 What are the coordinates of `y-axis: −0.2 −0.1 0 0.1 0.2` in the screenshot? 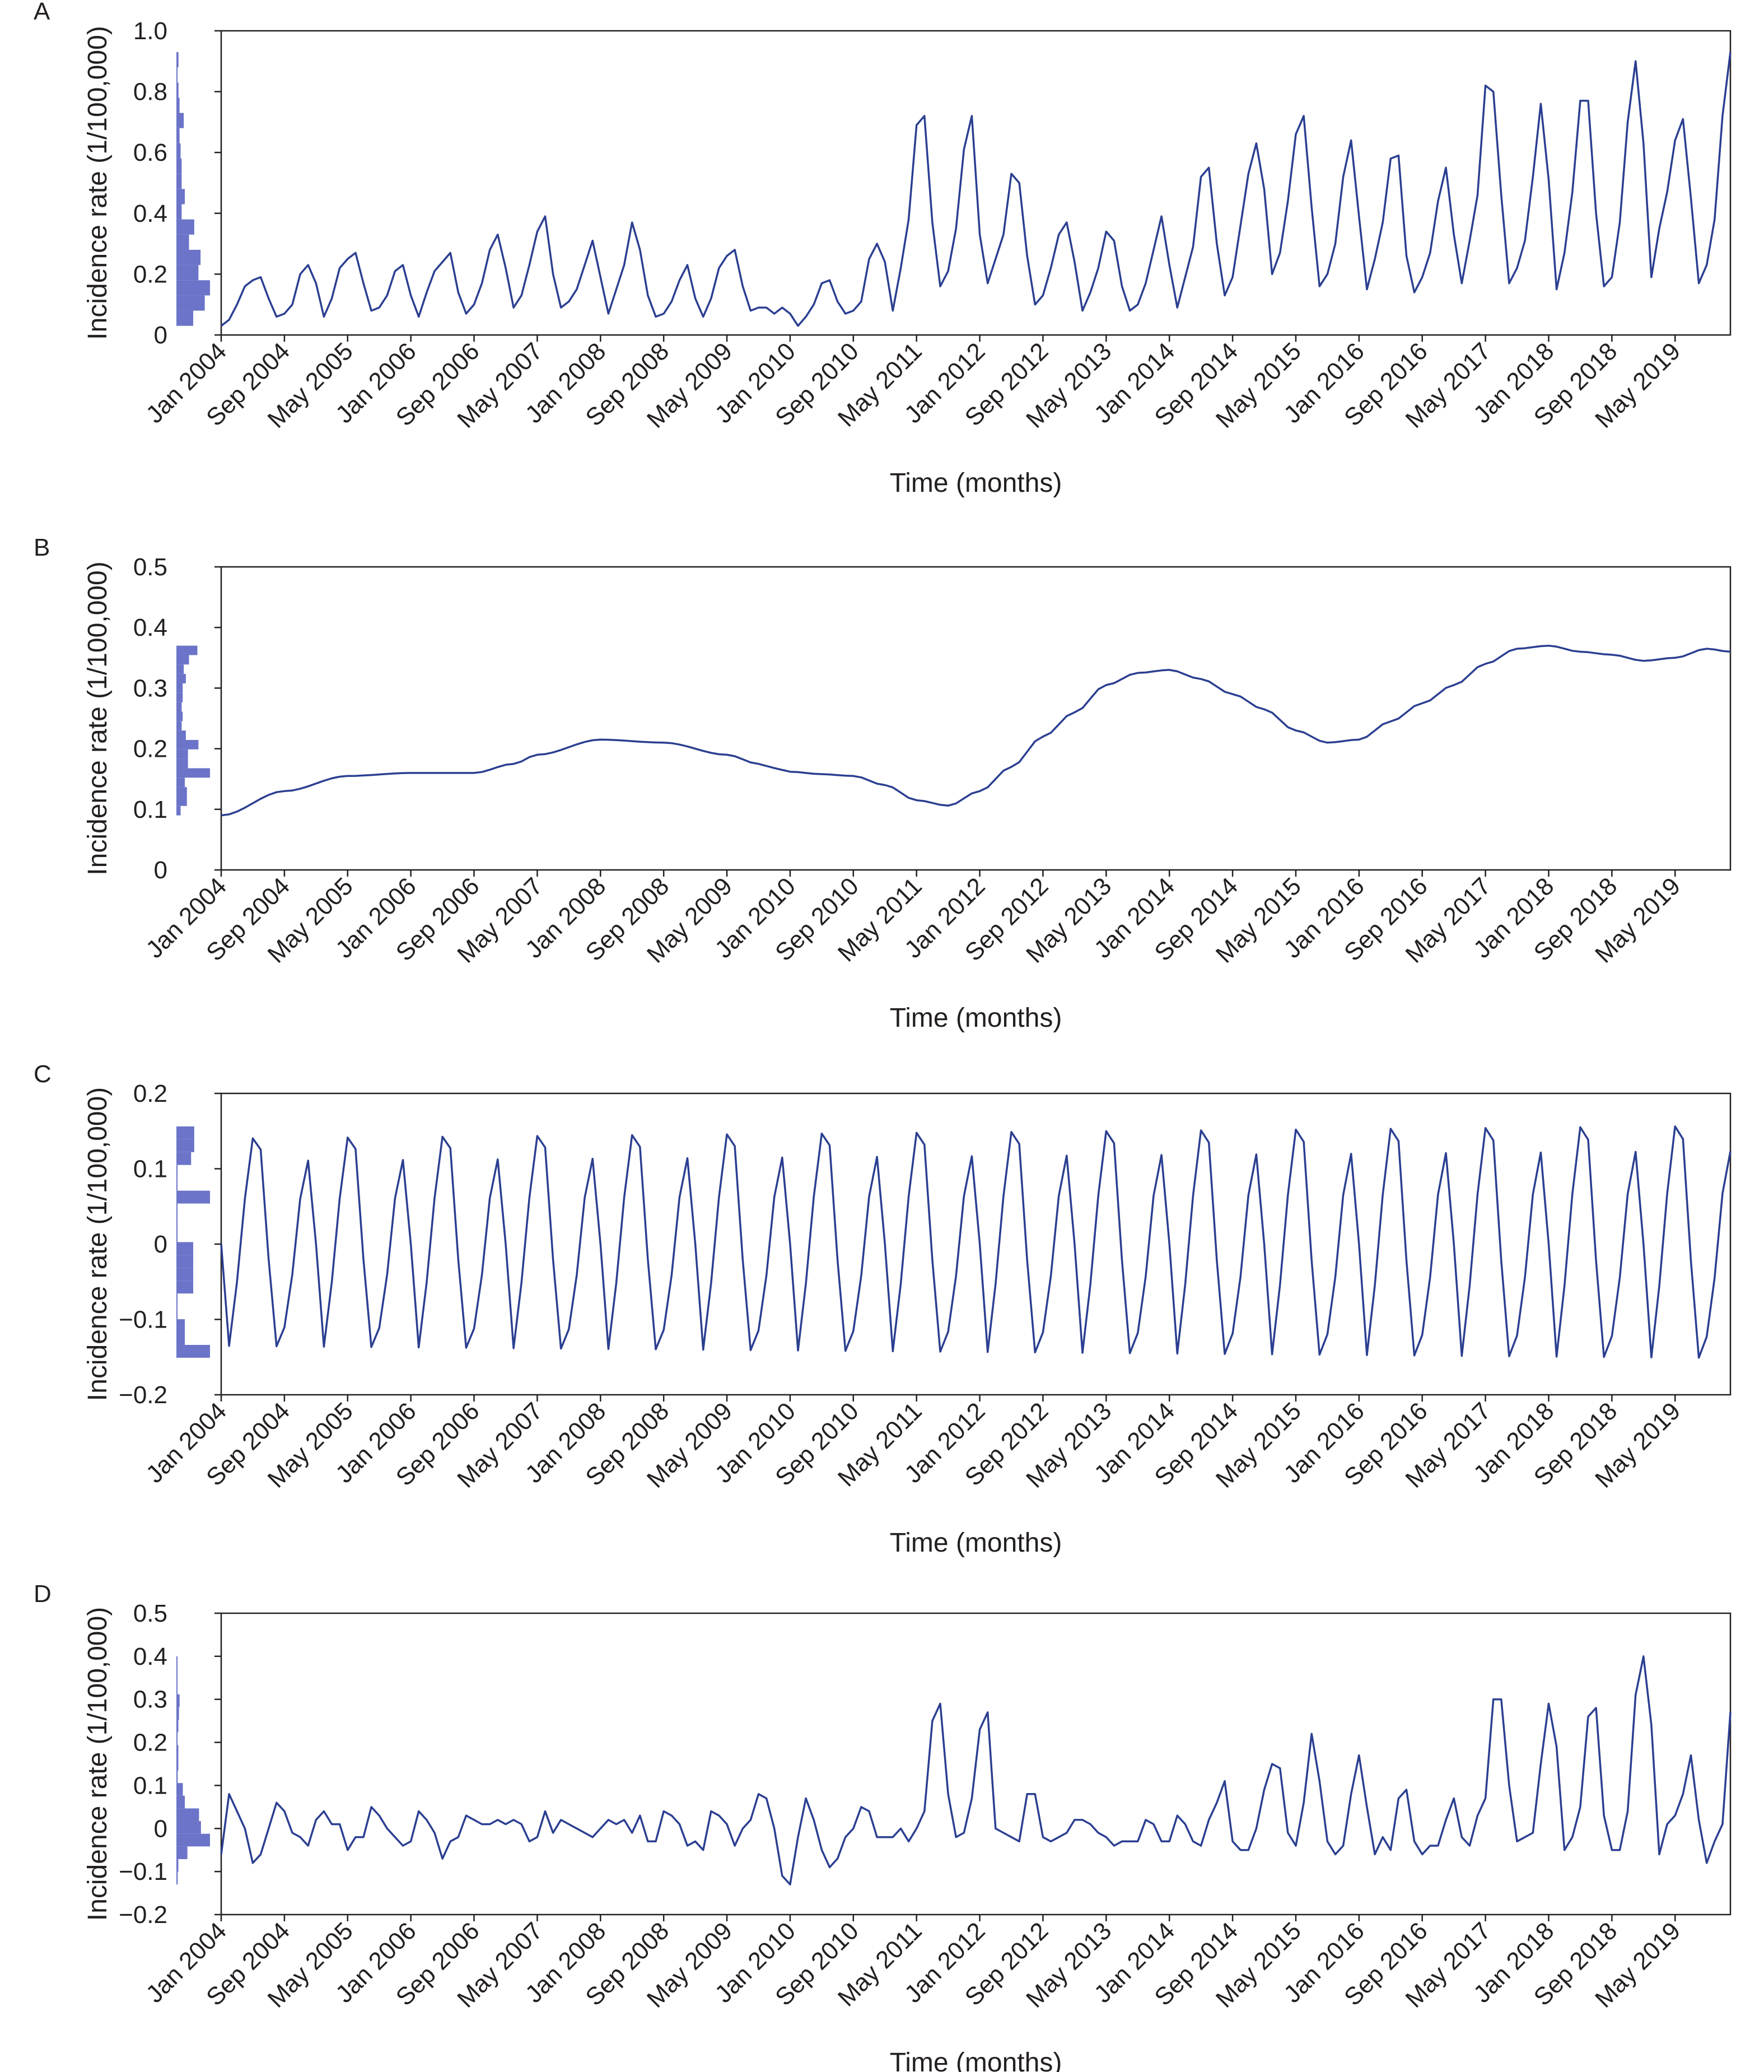 It's located at (170, 1244).